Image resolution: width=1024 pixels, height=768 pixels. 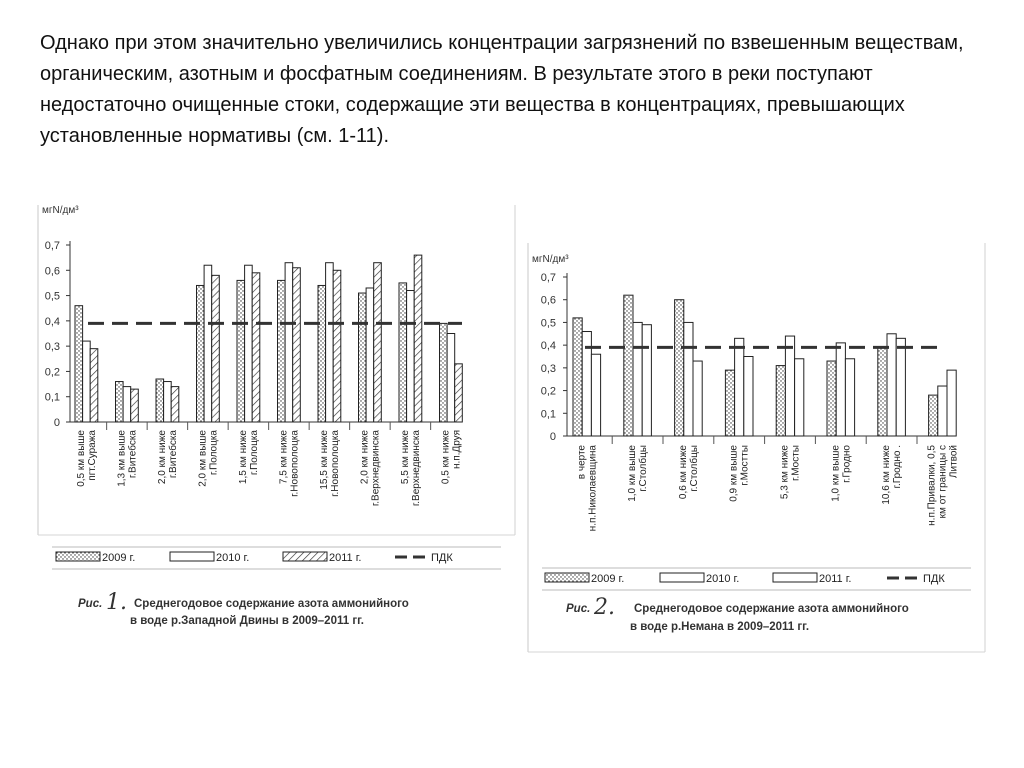 What do you see at coordinates (637, 379) in the screenshot?
I see `bar-2010г-2` at bounding box center [637, 379].